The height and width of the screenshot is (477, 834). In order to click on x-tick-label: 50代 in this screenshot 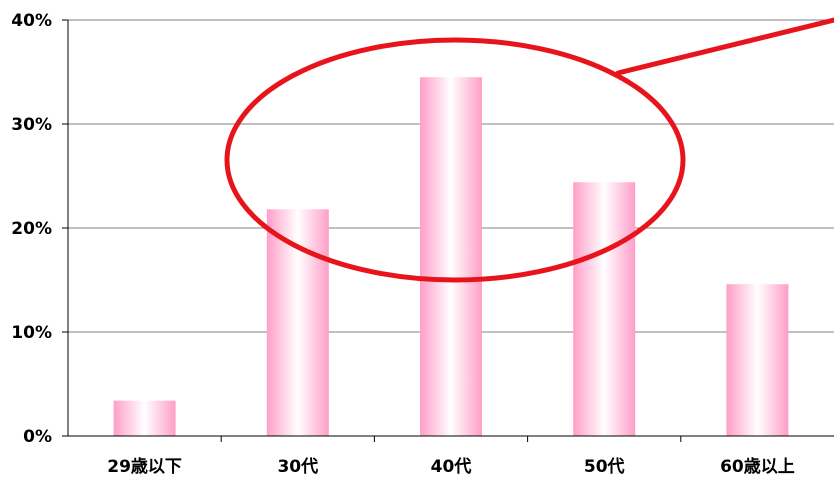, I will do `click(604, 466)`.